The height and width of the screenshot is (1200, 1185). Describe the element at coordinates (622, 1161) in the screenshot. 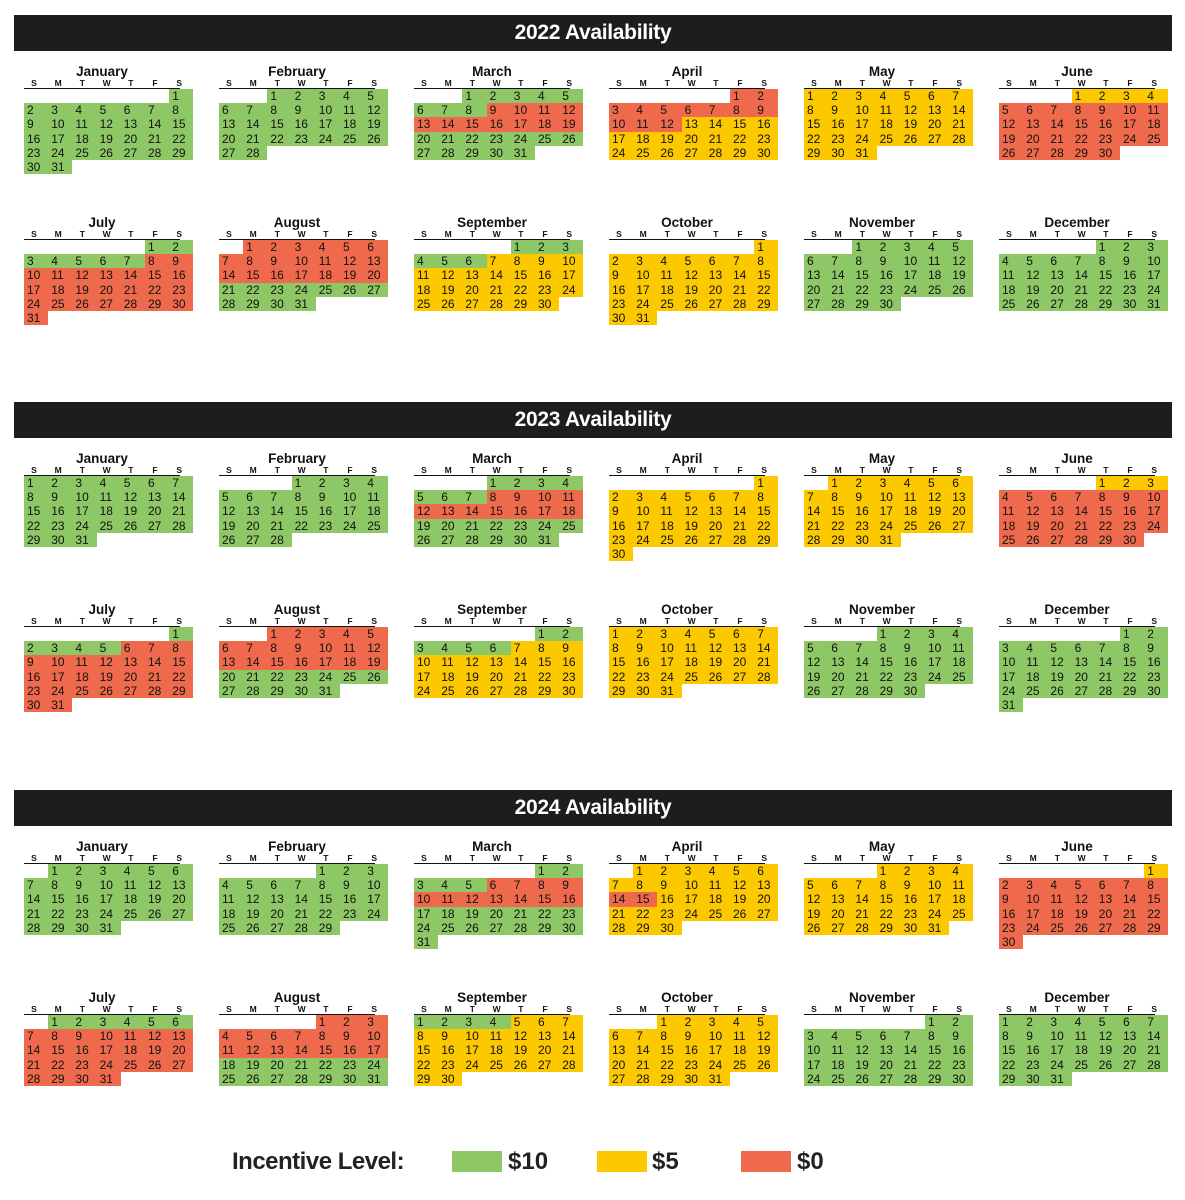

I see `legend-swatch-yellow` at that location.